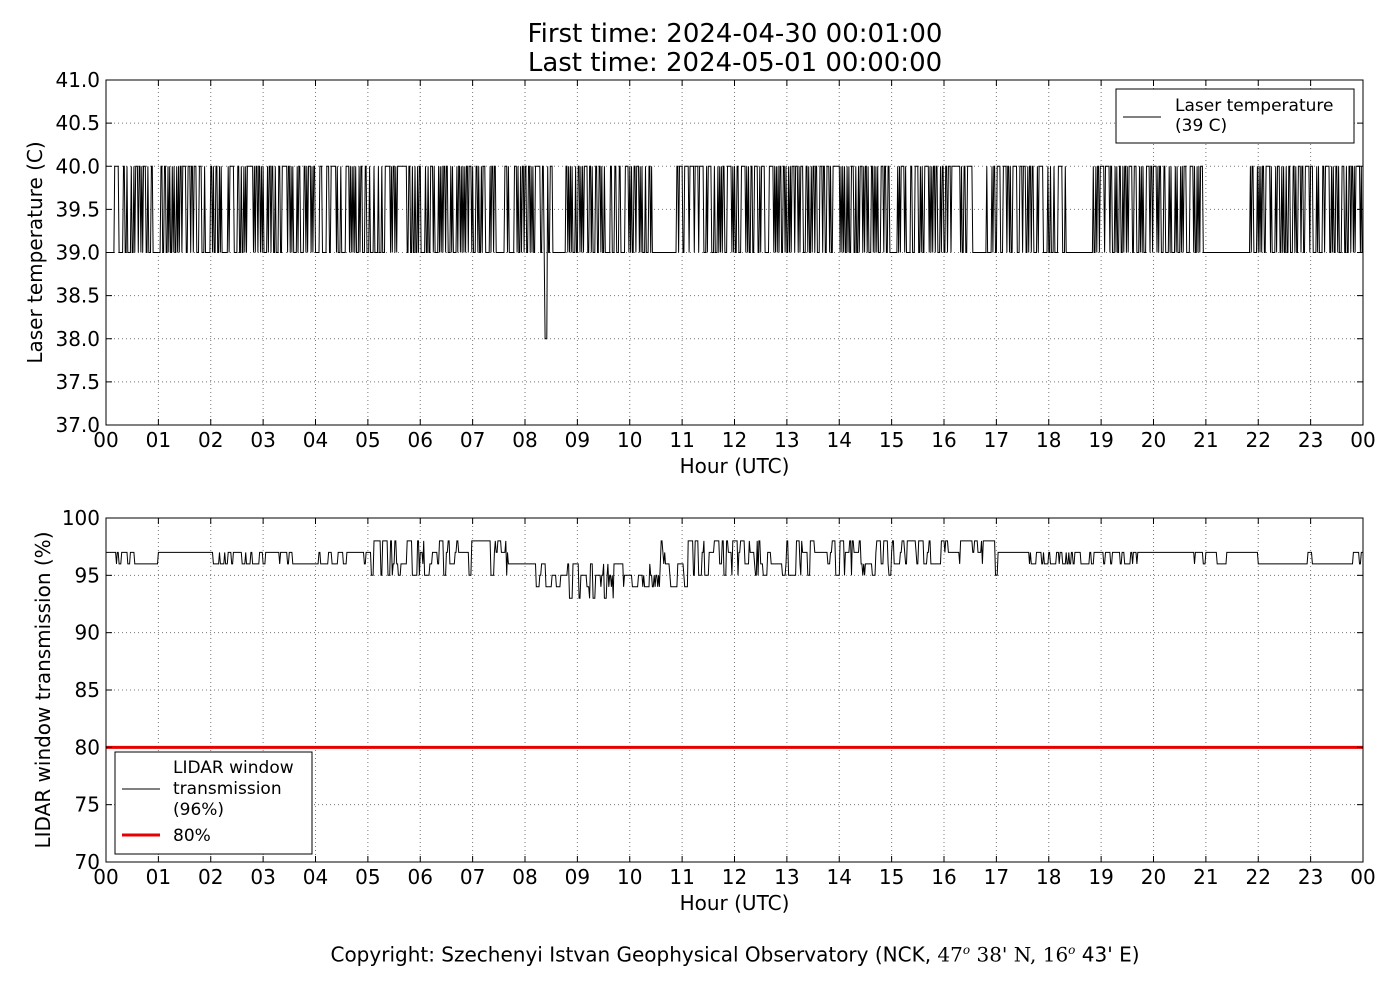 The width and height of the screenshot is (1400, 1000). What do you see at coordinates (950, 954) in the screenshot?
I see `lat-degrees: 47` at bounding box center [950, 954].